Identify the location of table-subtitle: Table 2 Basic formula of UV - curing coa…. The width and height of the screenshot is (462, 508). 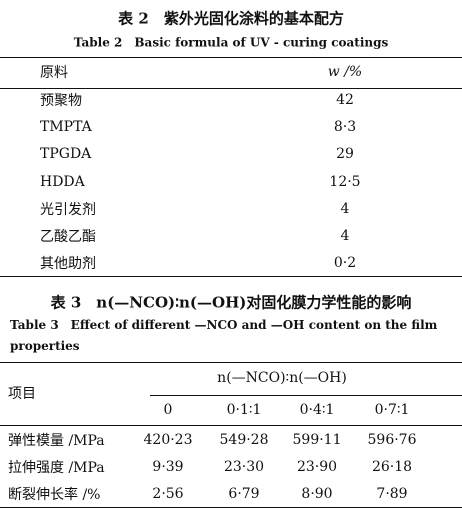
(231, 42).